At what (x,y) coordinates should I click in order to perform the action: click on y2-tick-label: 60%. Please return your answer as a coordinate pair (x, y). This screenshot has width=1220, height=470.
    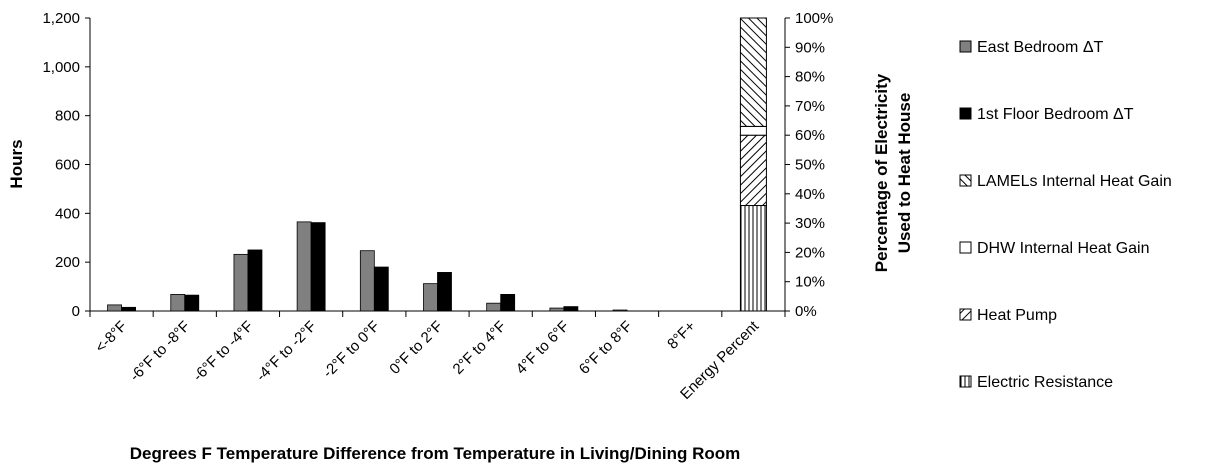
    Looking at the image, I should click on (810, 135).